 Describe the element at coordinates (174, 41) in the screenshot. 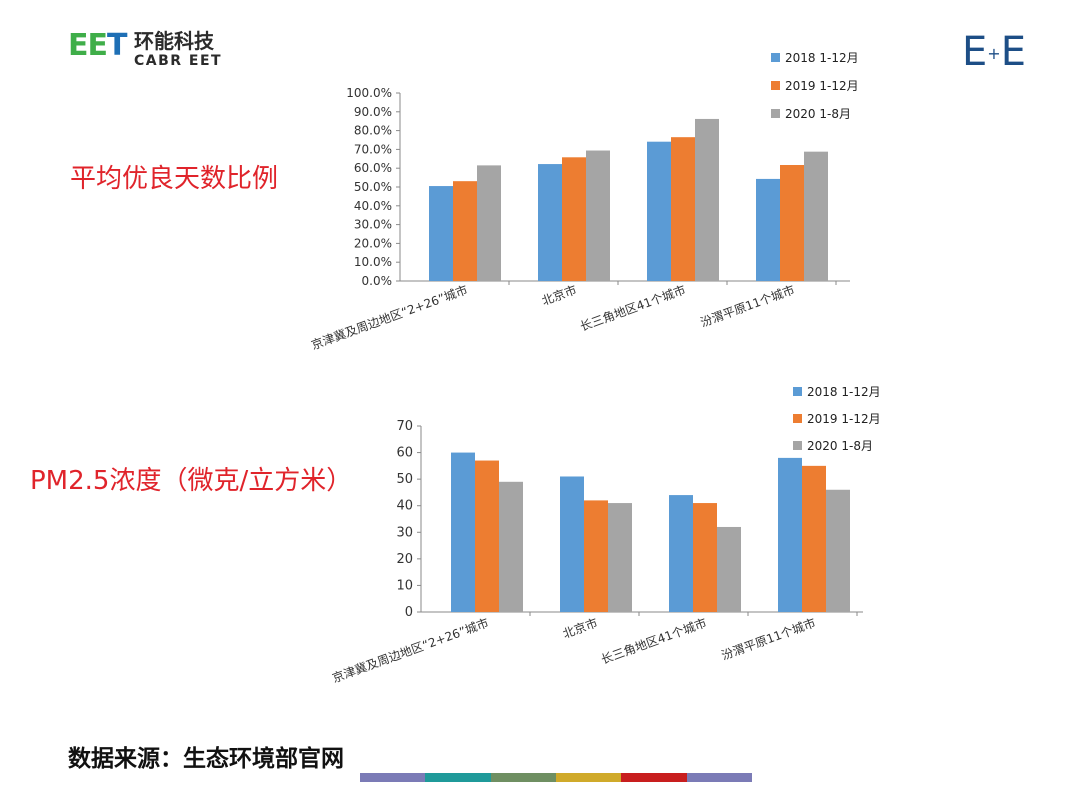

I see `logo-chinese-text: 环能科技` at that location.